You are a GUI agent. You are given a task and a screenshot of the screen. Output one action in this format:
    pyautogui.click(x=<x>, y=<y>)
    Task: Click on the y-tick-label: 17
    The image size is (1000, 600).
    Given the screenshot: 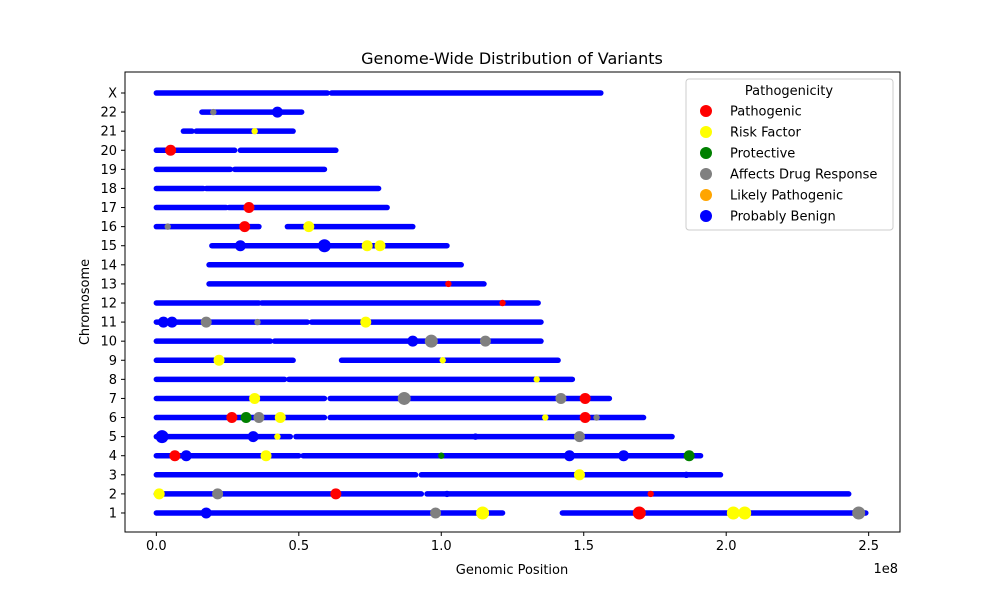 What is the action you would take?
    pyautogui.click(x=108, y=208)
    